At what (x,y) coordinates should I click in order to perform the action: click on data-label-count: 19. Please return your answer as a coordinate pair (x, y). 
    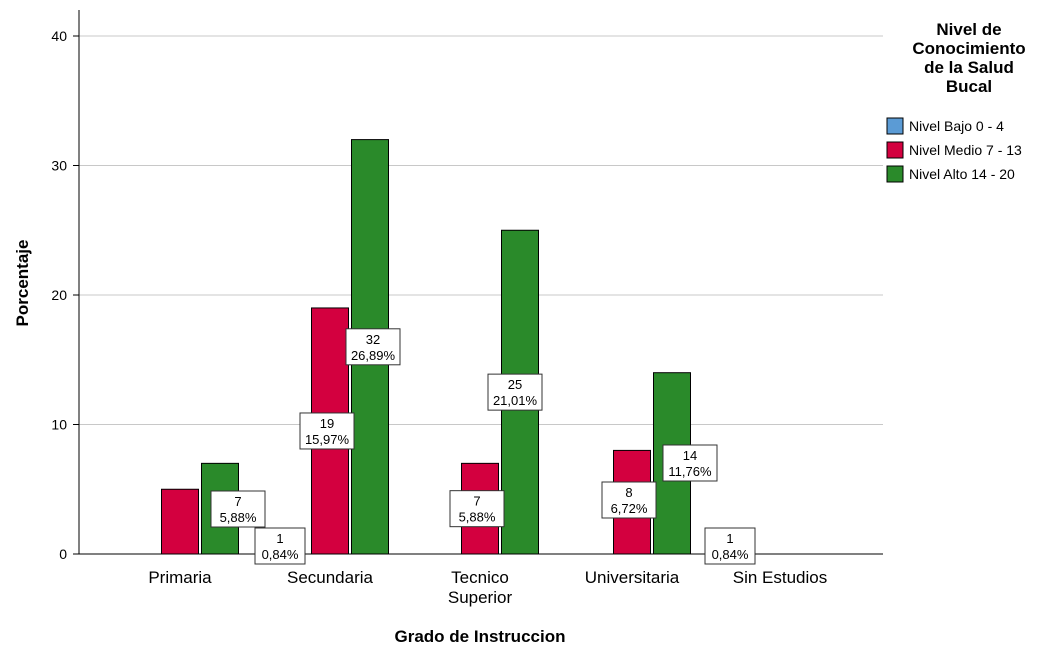
    Looking at the image, I should click on (327, 423).